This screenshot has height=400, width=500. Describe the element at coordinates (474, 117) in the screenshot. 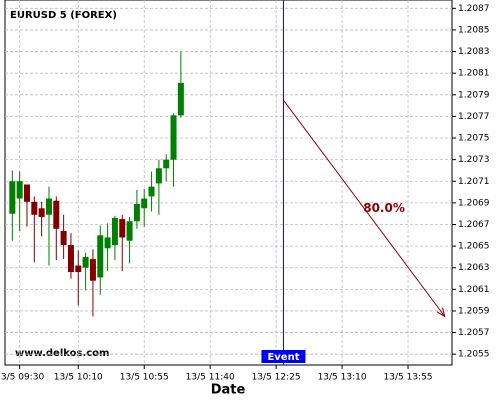

I see `y-tick-label: 1.2077` at that location.